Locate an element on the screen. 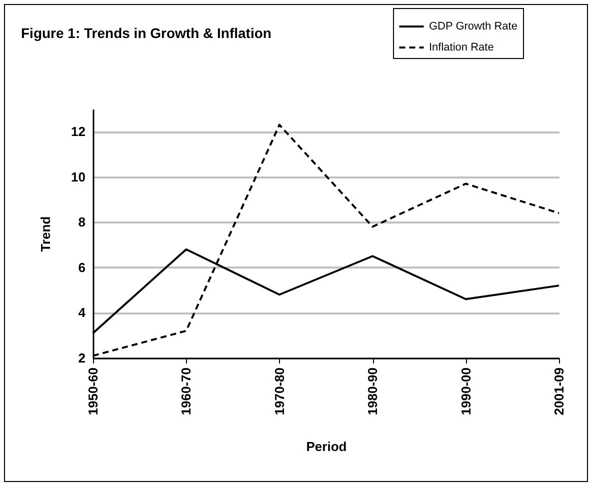  x-tick-label: 1990-00 is located at coordinates (466, 392).